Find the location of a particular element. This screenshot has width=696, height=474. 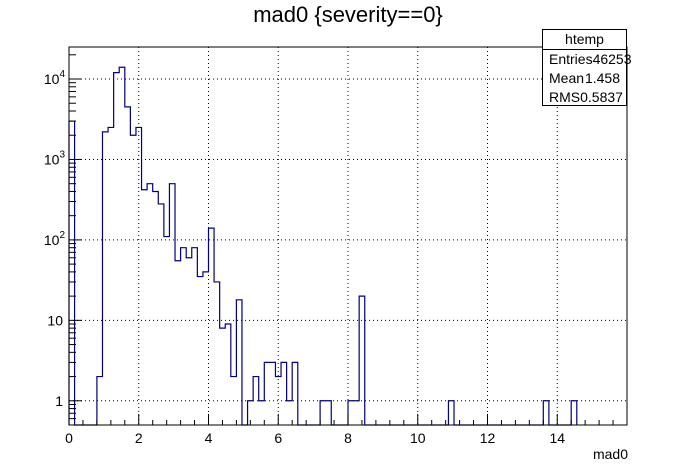

x-tick-label: 2 is located at coordinates (139, 438).